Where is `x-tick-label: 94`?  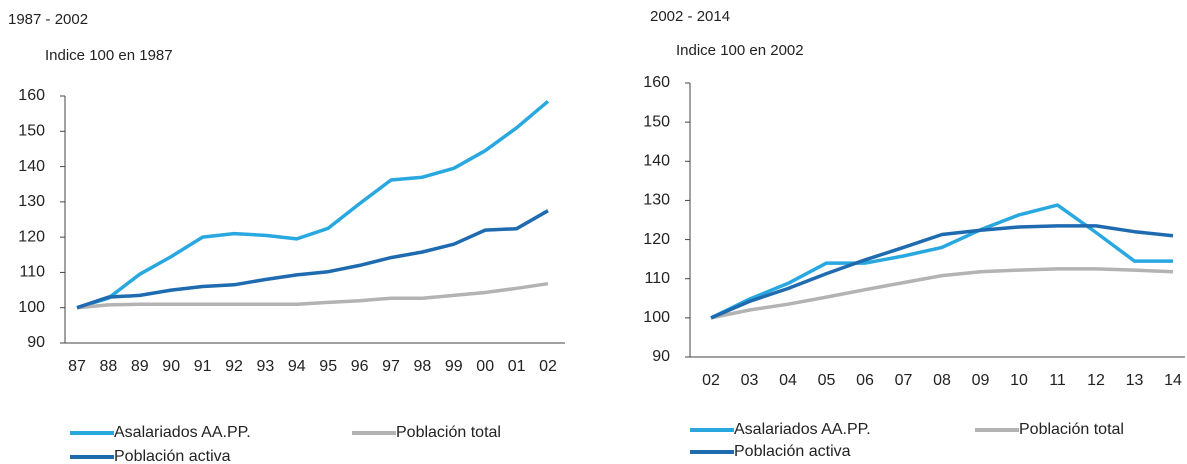
x-tick-label: 94 is located at coordinates (297, 366).